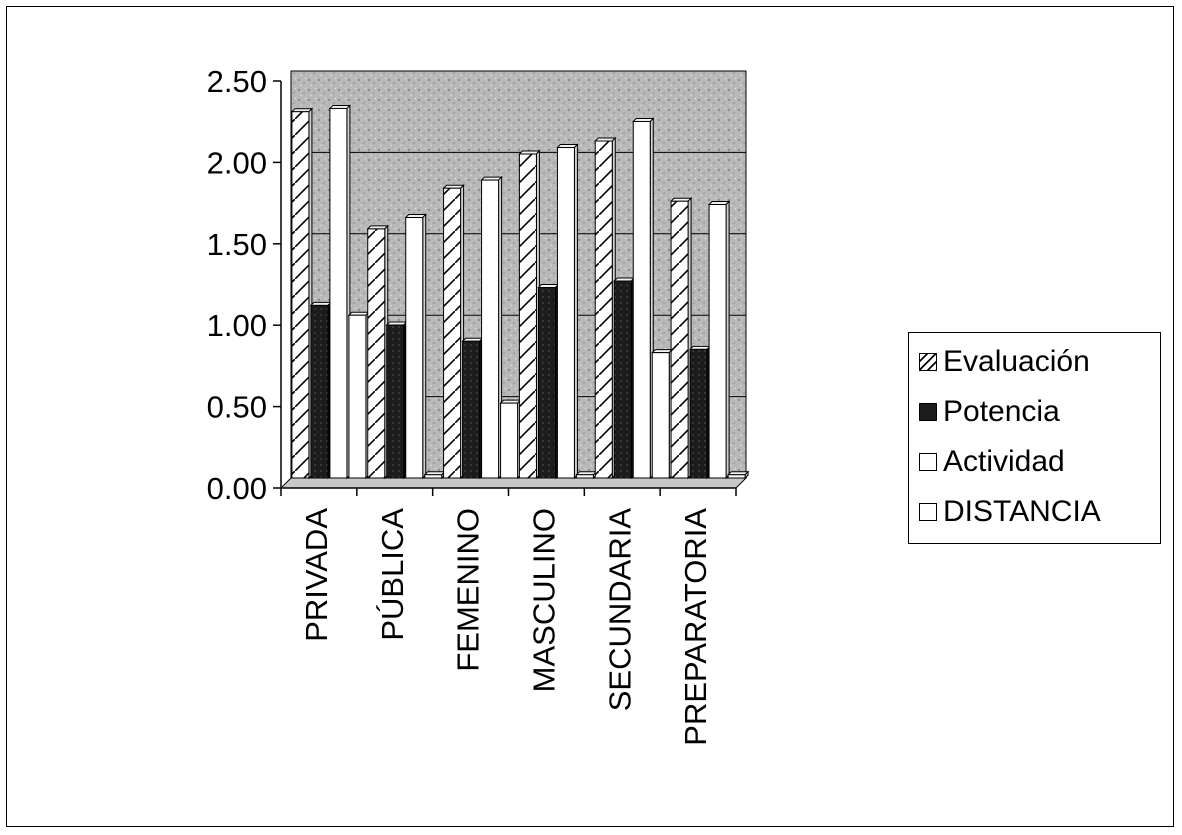 The image size is (1182, 835). Describe the element at coordinates (548, 381) in the screenshot. I see `bar-potencia-masculino` at that location.